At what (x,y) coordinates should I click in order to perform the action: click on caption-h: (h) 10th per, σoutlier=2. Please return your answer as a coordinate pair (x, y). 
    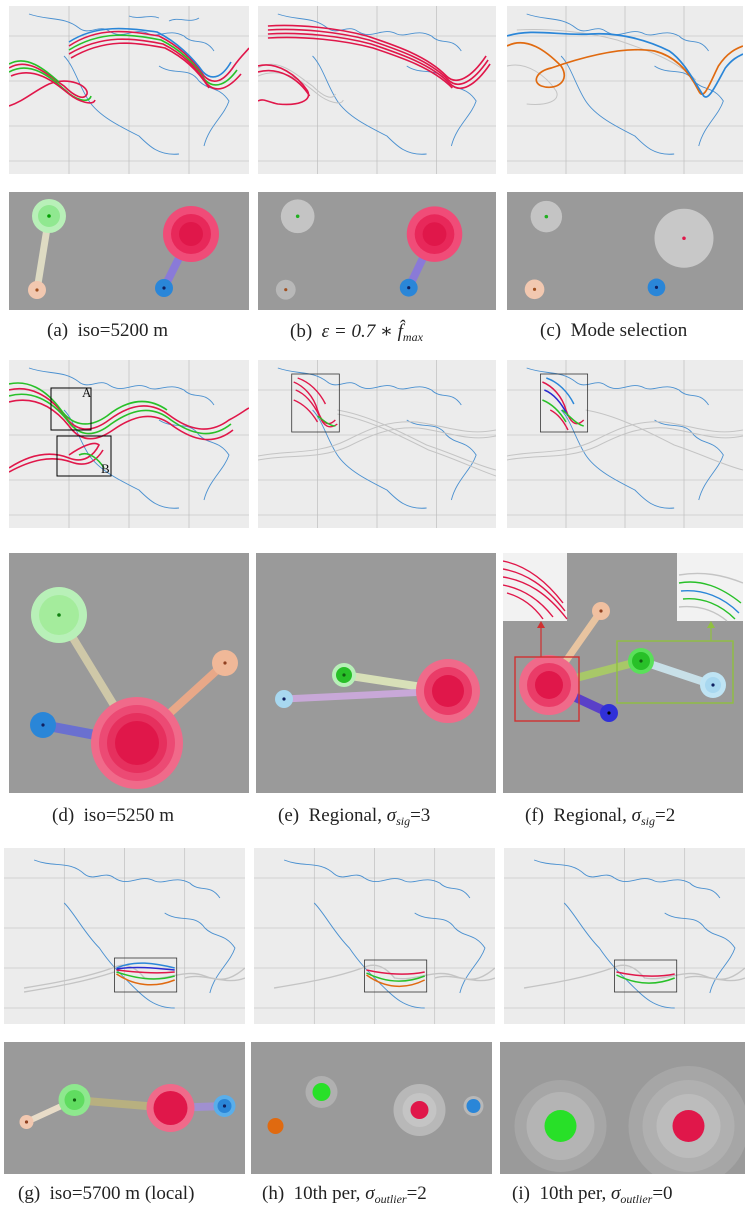
    Looking at the image, I should click on (344, 1194).